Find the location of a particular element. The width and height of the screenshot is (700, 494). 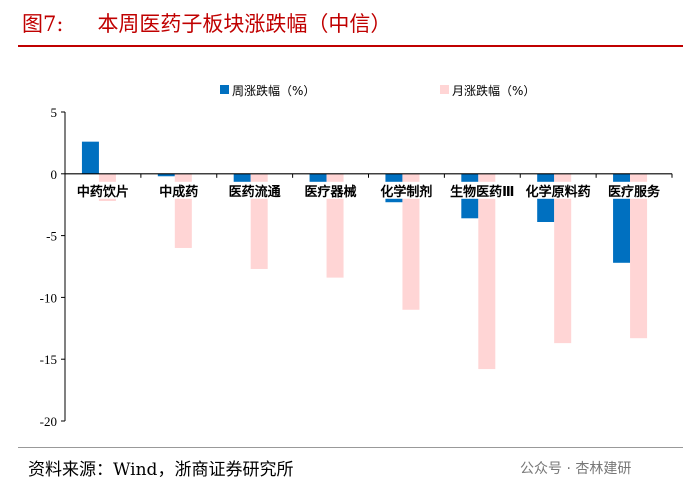

watermark: 公众号 · 杏林建研 is located at coordinates (576, 469).